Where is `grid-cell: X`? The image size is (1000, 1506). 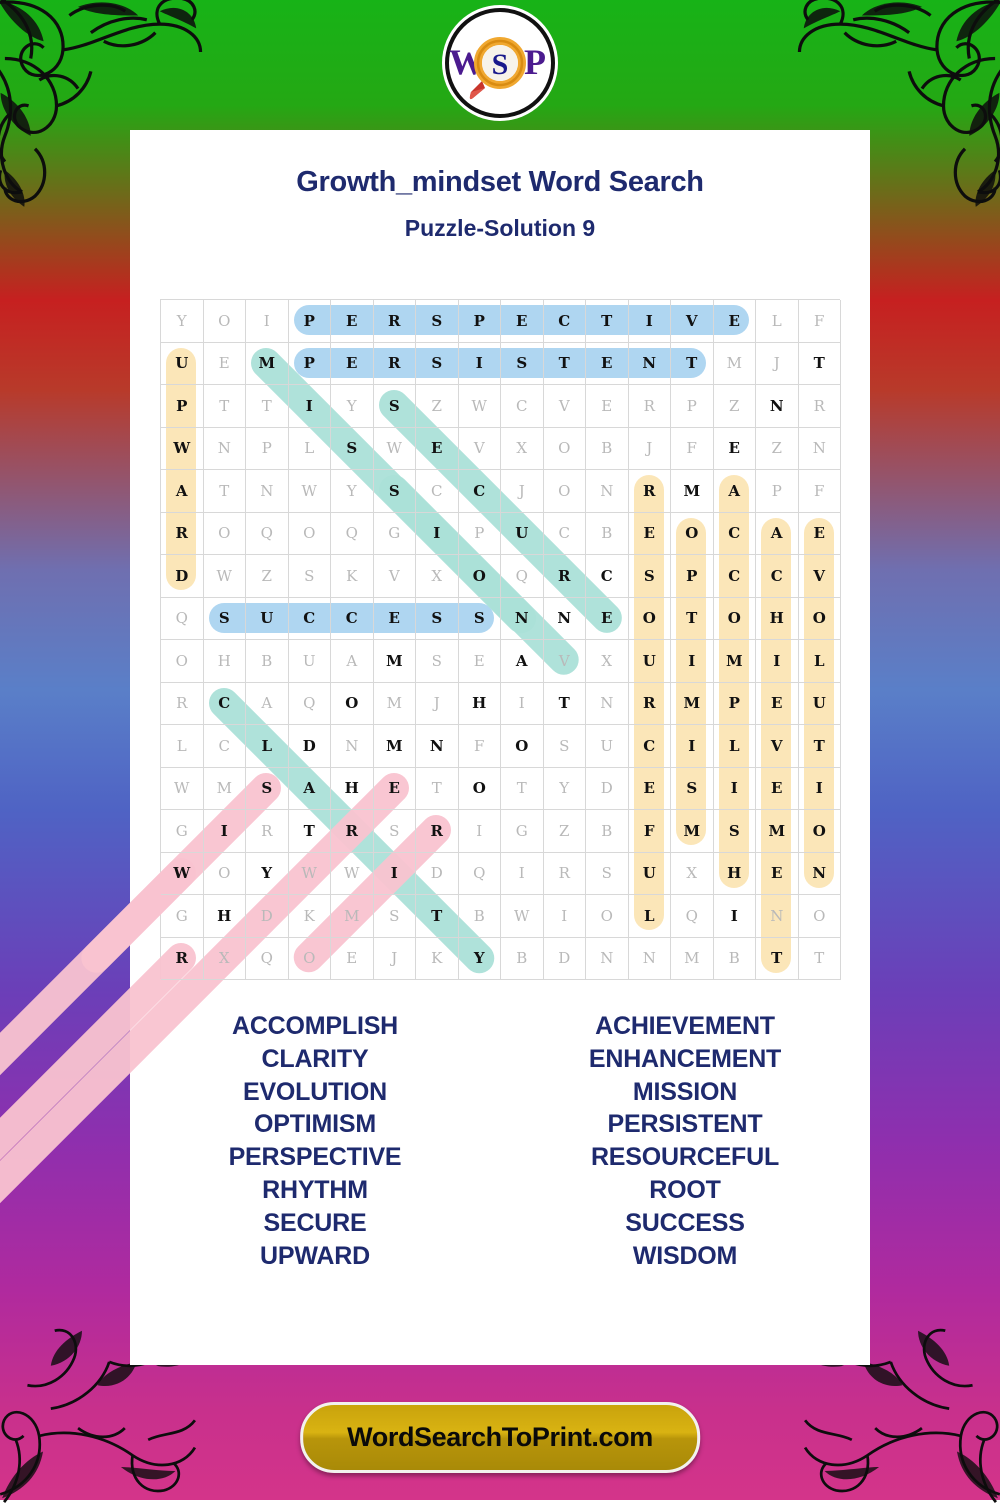
grid-cell: X is located at coordinates (607, 661).